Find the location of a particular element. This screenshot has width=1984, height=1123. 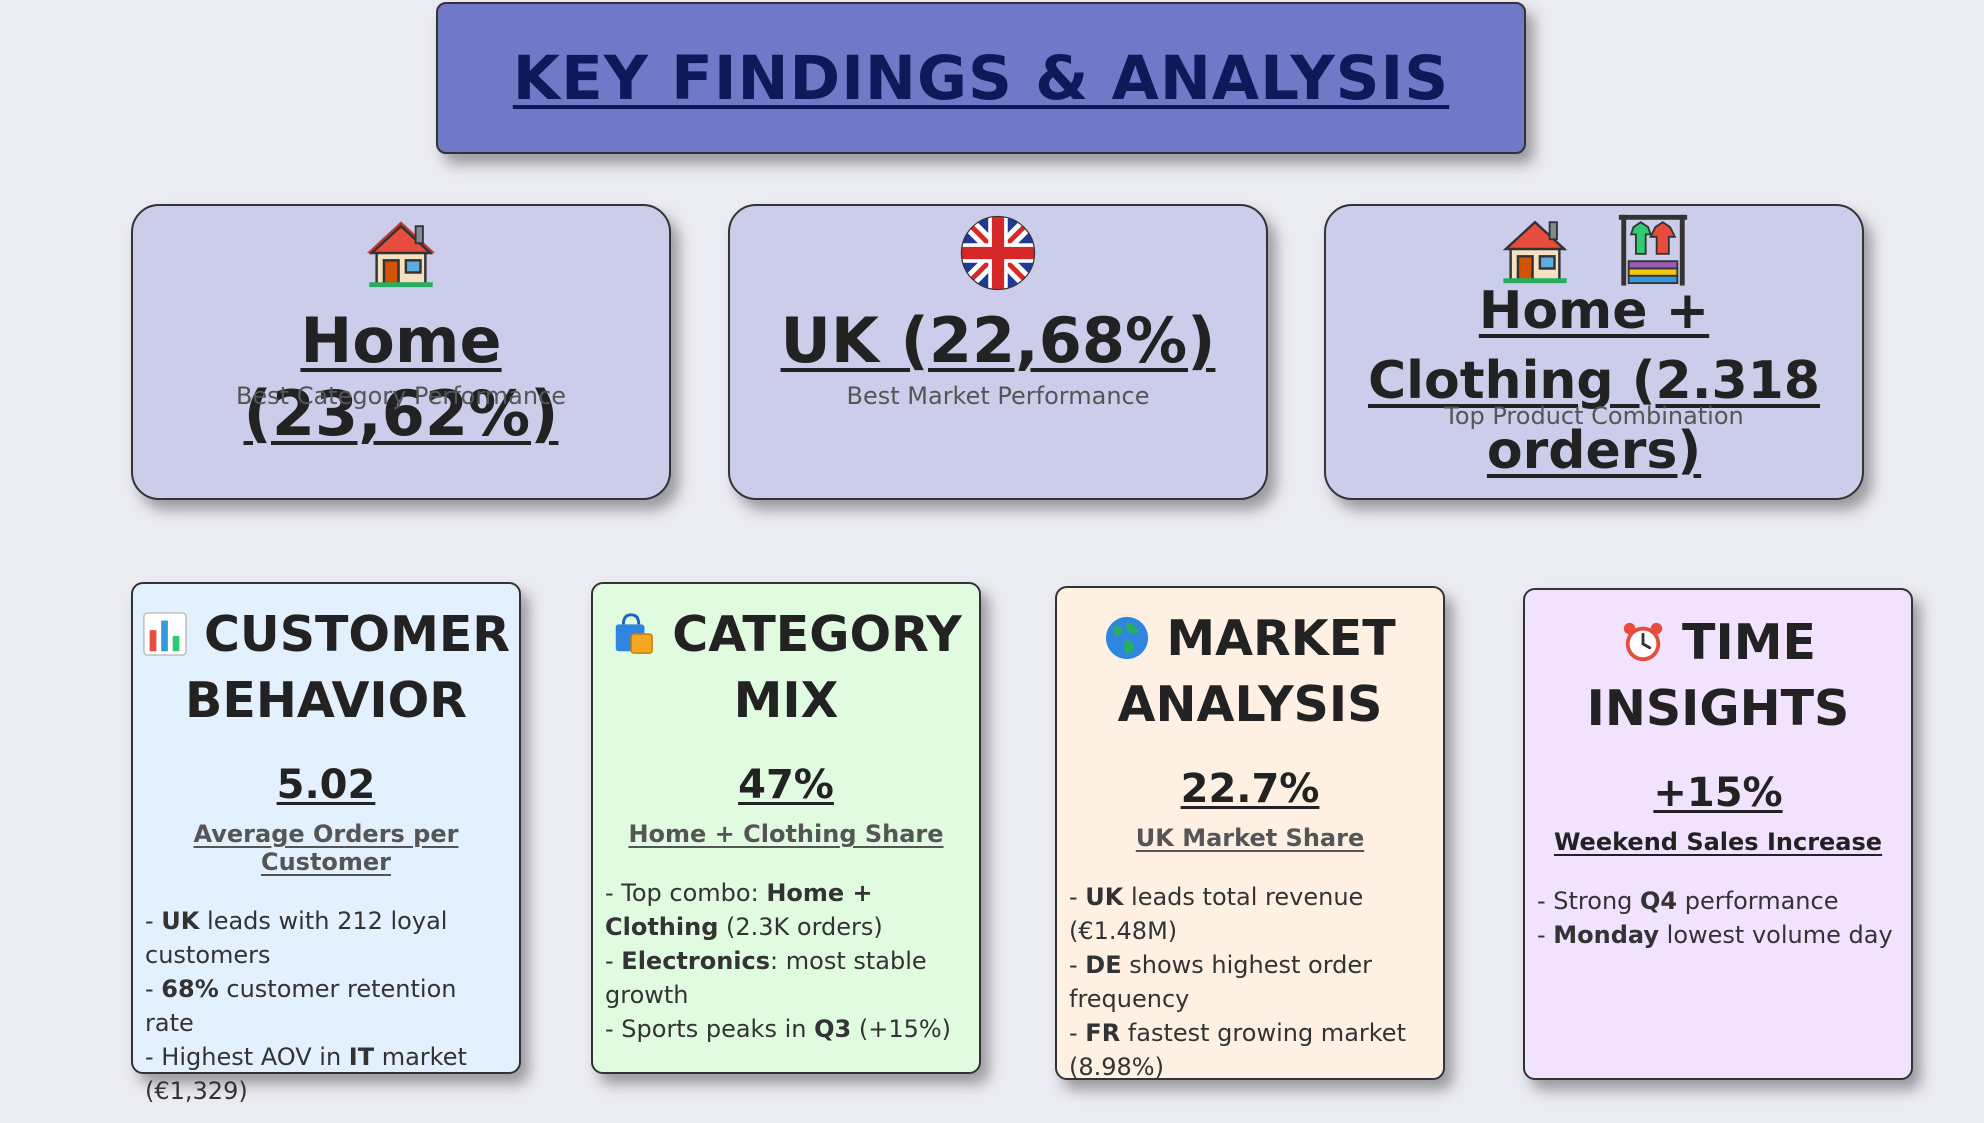

card-metric: 47% is located at coordinates (786, 785).